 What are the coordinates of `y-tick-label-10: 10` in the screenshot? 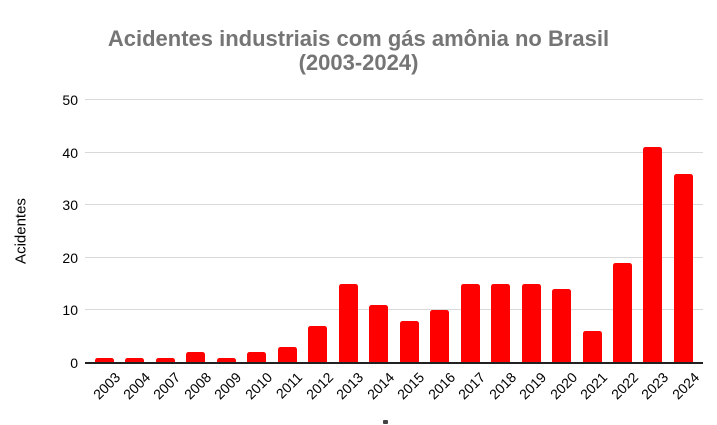 It's located at (70, 310).